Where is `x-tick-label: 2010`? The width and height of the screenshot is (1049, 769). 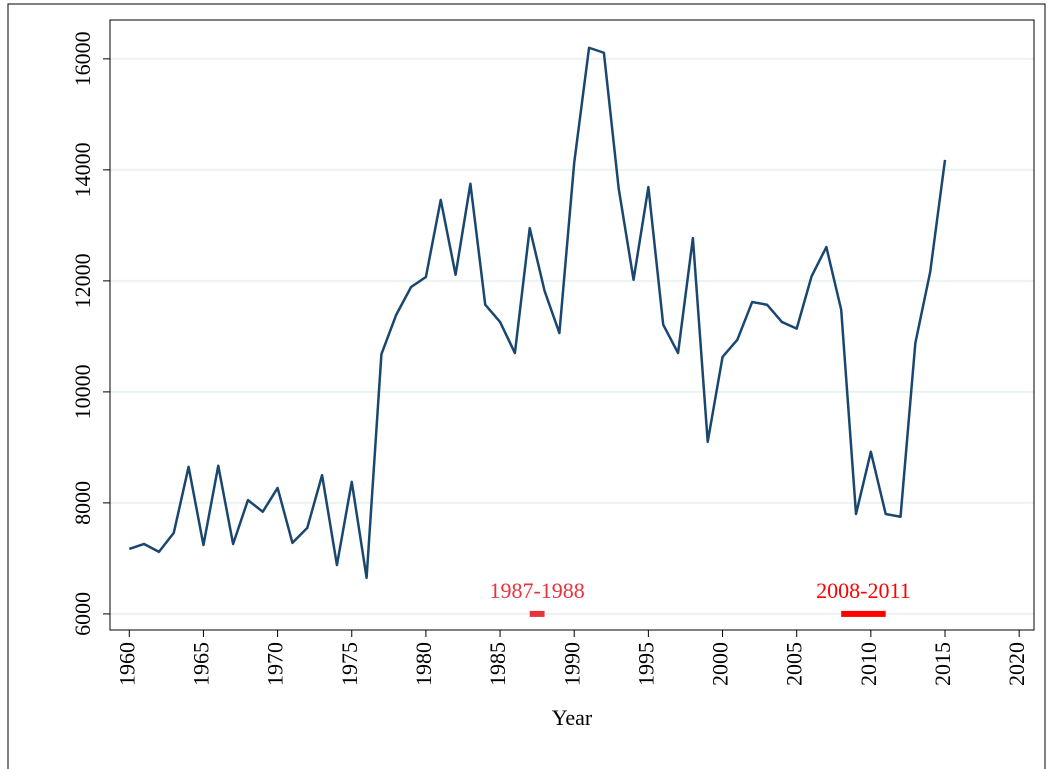 x-tick-label: 2010 is located at coordinates (868, 664).